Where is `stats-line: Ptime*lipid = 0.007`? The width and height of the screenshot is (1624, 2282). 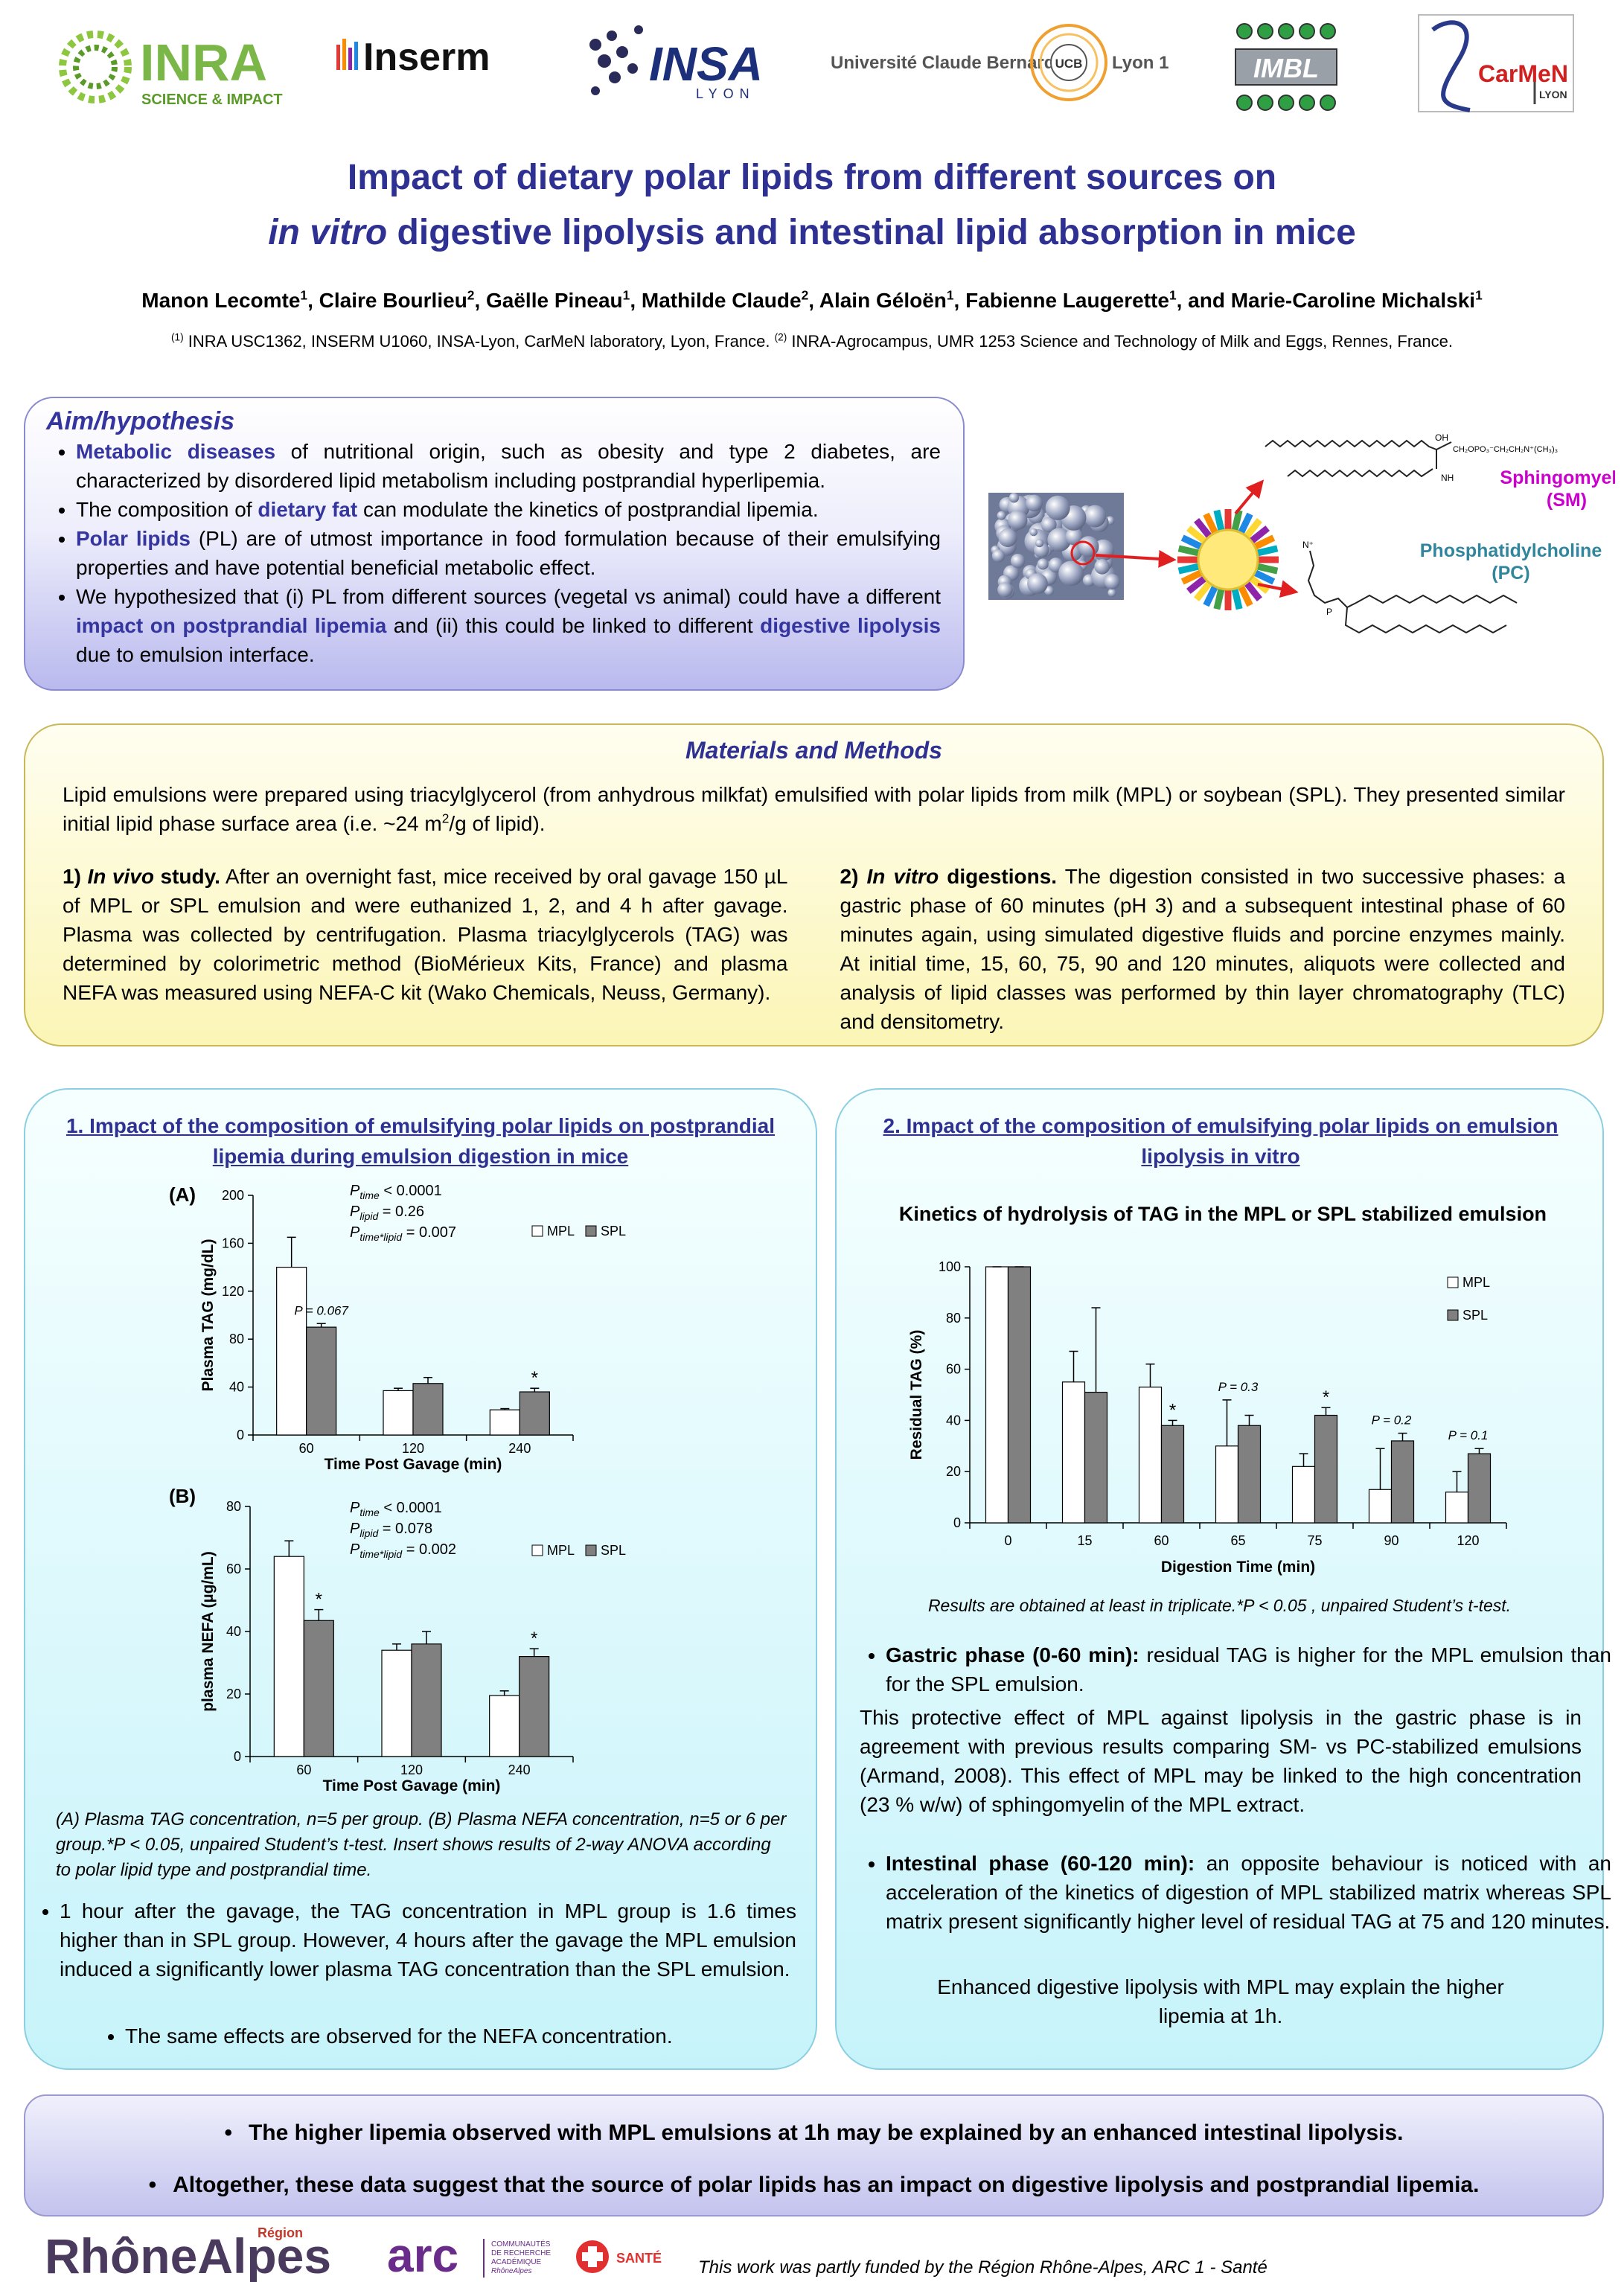
stats-line: Ptime*lipid = 0.007 is located at coordinates (403, 1233).